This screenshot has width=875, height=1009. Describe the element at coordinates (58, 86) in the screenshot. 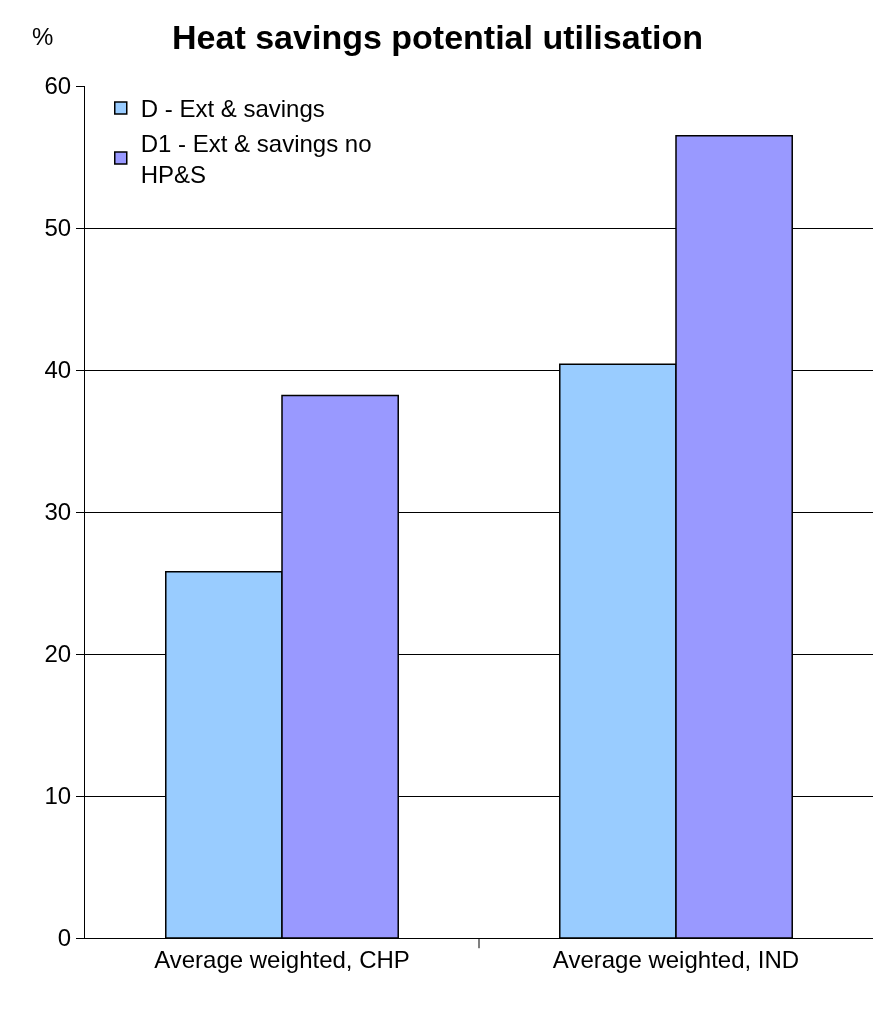

I see `y-tick-label: 60` at that location.